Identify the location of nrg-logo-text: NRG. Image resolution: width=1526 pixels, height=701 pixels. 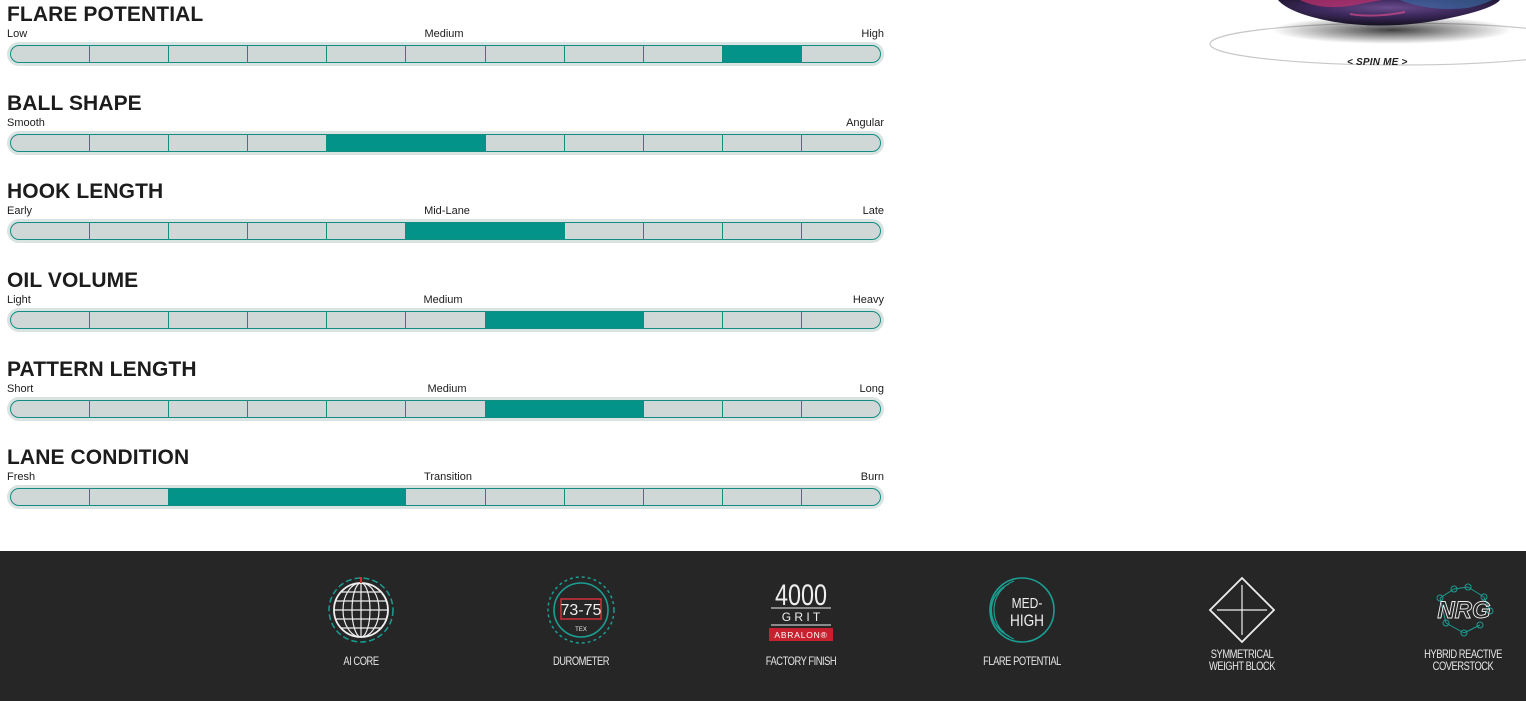
(1463, 610).